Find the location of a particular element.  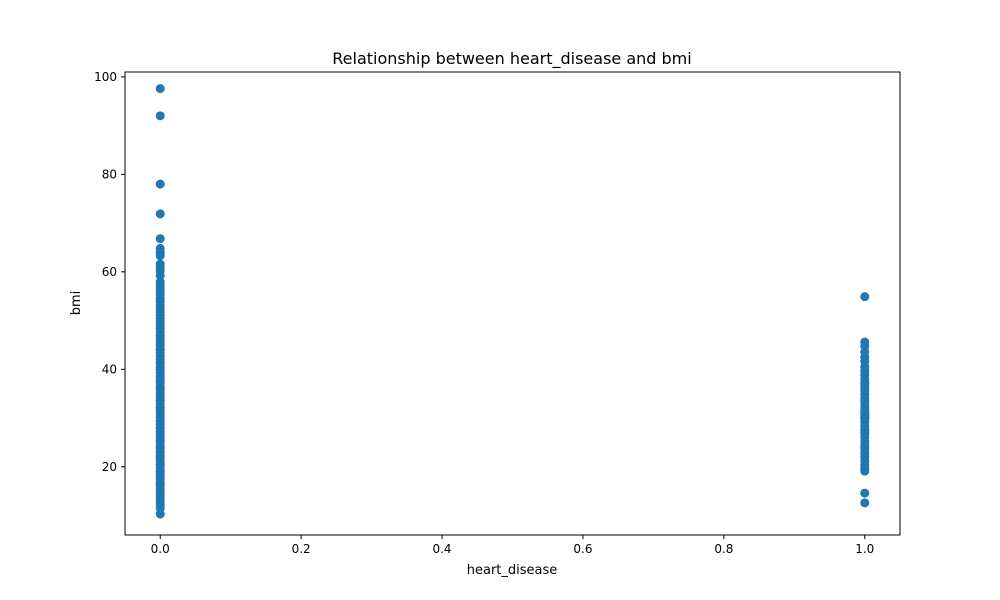

x-axis-ticks: 0.0 0.2 0.4 0.6 0.8 1.0 is located at coordinates (512, 545).